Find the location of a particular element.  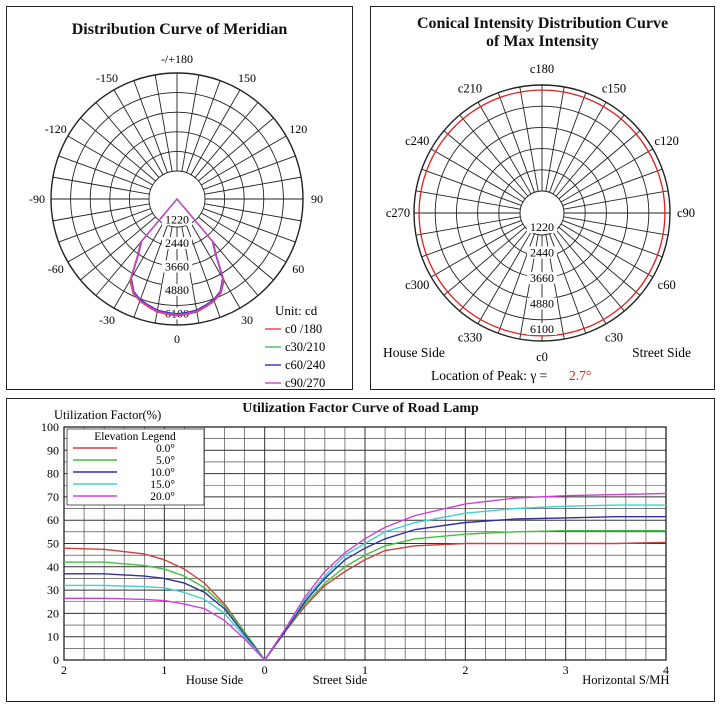

uf-ytick-label: 90 is located at coordinates (53, 450).